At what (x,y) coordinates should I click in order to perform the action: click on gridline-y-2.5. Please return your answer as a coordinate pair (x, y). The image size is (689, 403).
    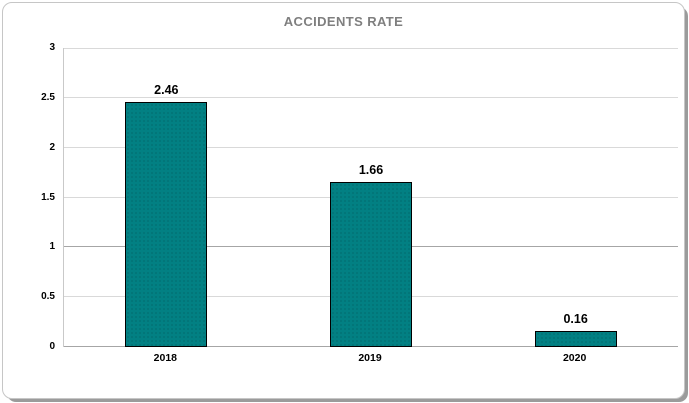
    Looking at the image, I should click on (371, 97).